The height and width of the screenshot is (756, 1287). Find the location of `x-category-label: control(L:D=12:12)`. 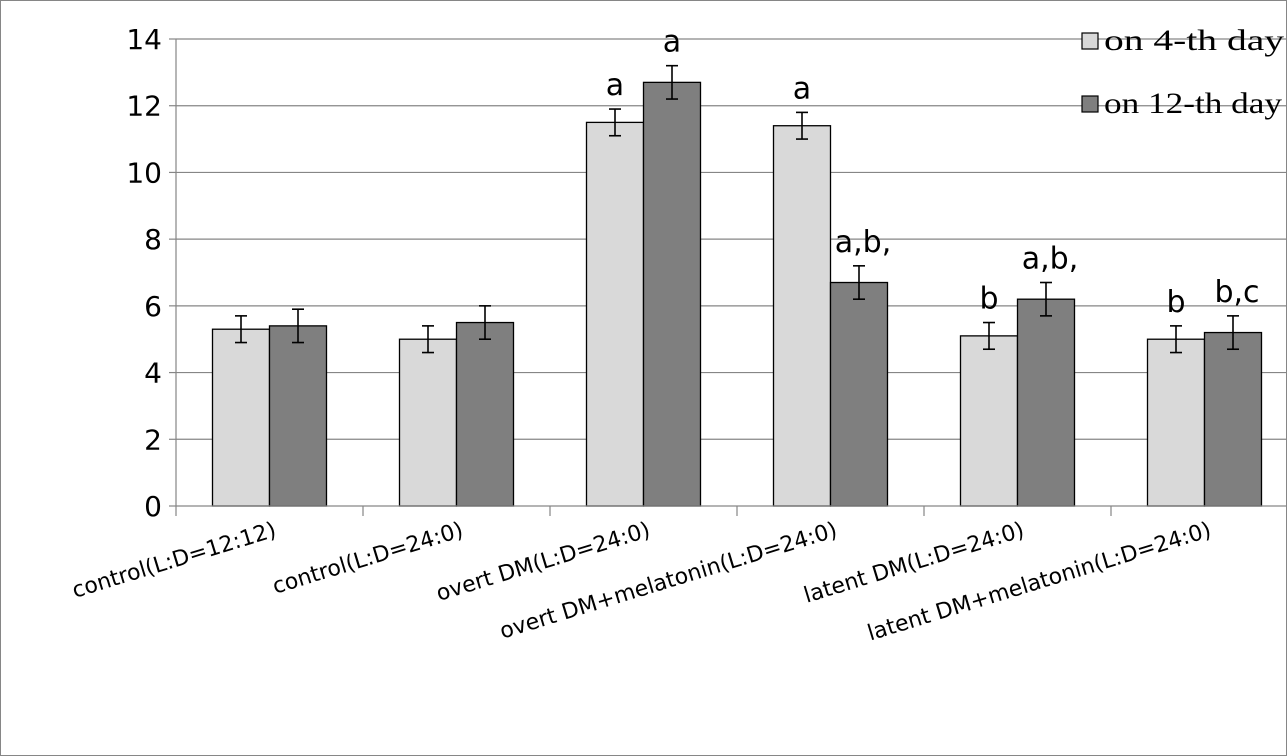

x-category-label: control(L:D=12:12) is located at coordinates (174, 561).